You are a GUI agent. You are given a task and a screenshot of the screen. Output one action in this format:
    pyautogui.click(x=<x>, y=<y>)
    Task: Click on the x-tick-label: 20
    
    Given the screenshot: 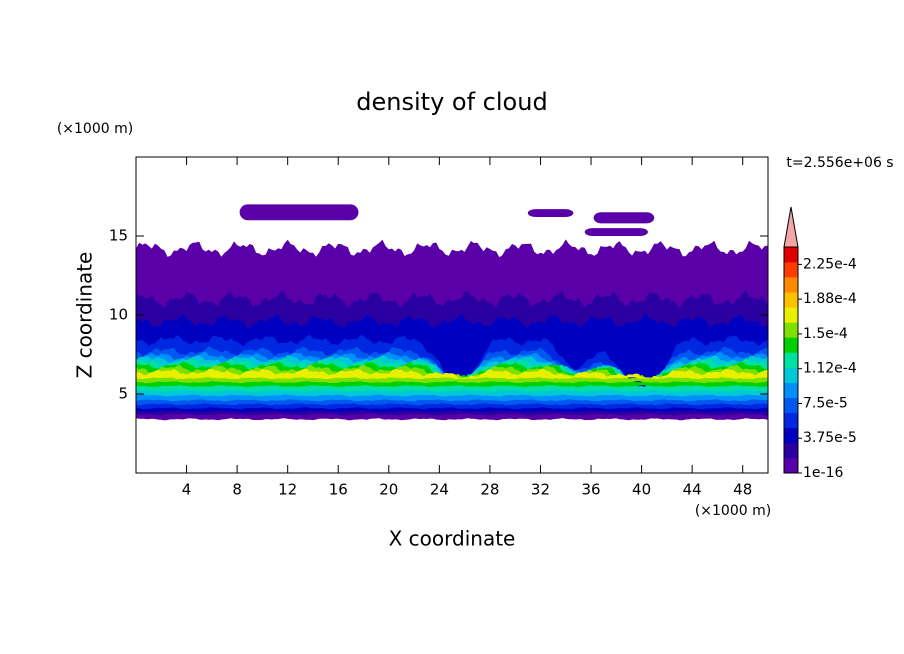 What is the action you would take?
    pyautogui.click(x=388, y=490)
    